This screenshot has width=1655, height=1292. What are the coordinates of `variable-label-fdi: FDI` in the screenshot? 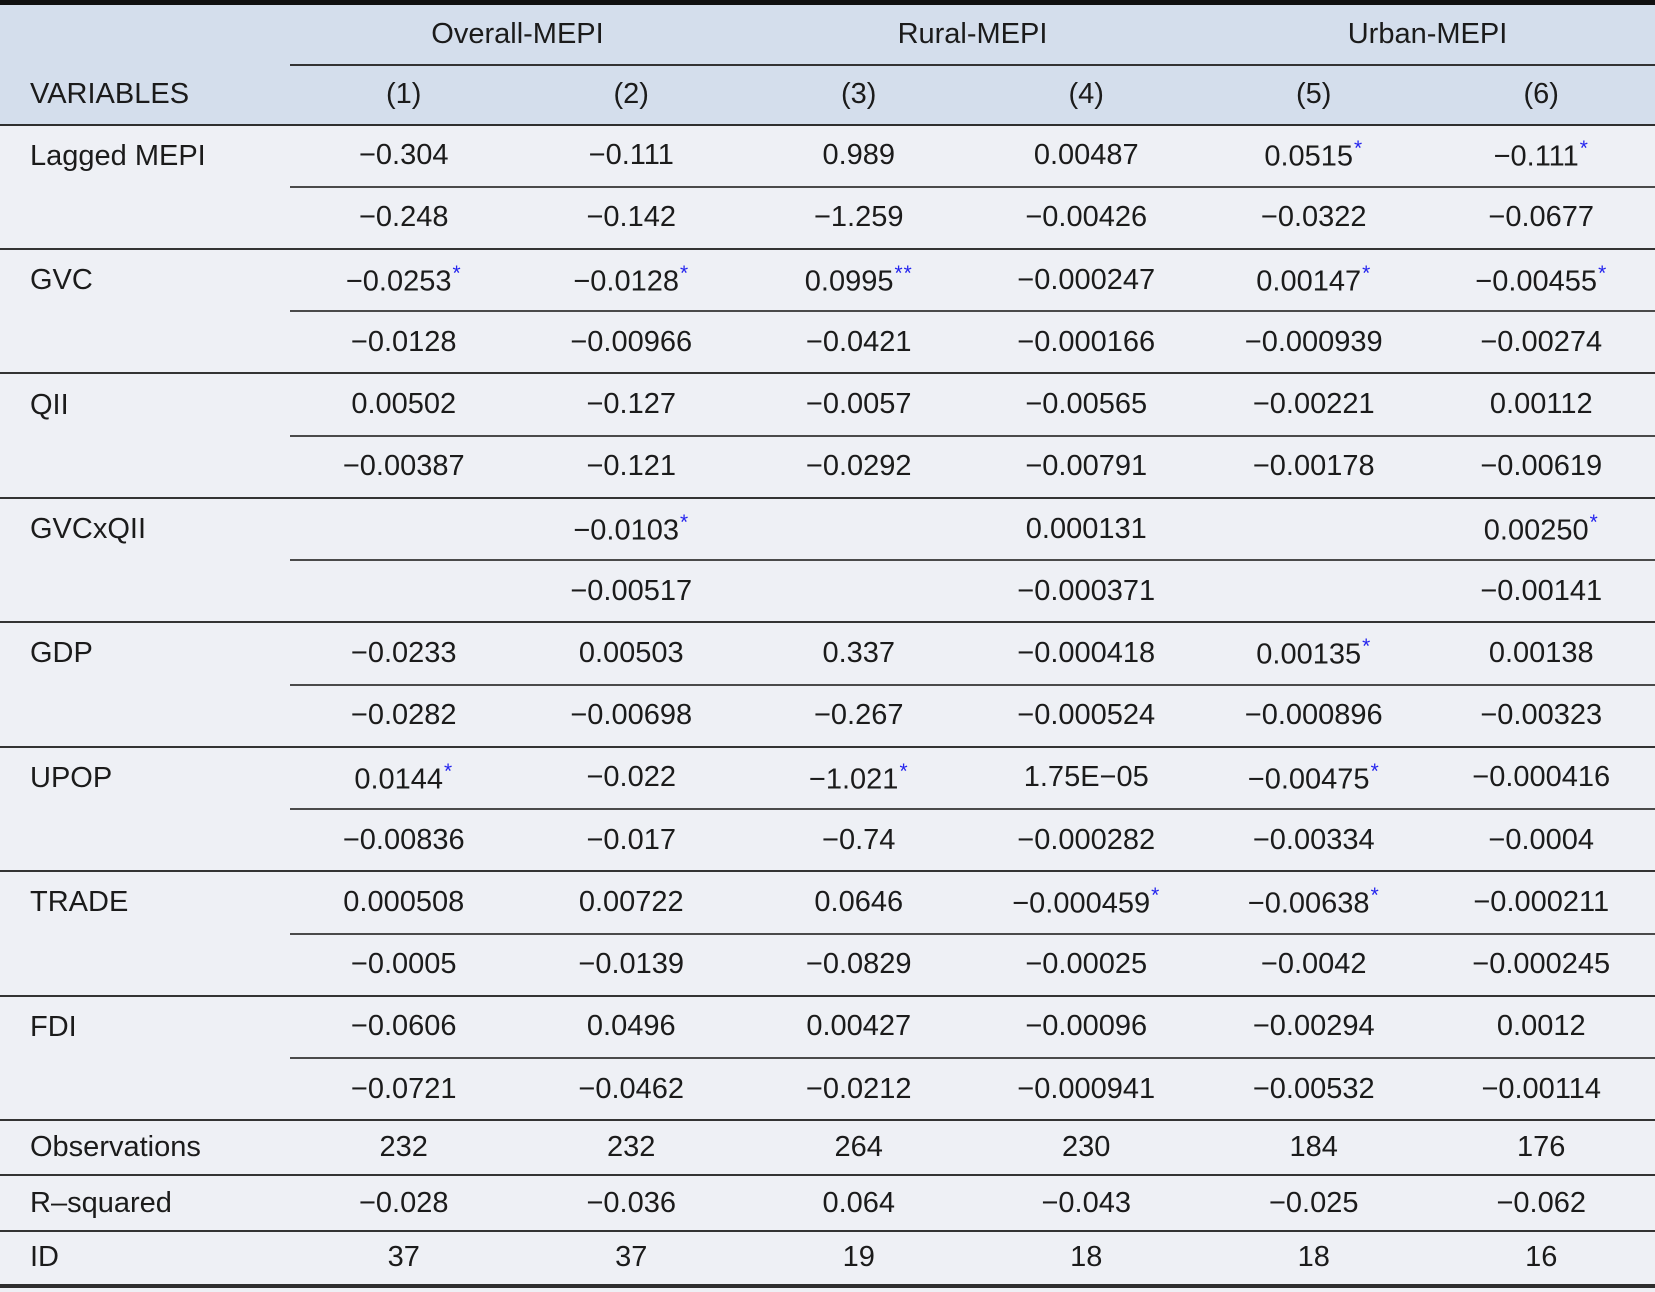 It's located at (53, 1026).